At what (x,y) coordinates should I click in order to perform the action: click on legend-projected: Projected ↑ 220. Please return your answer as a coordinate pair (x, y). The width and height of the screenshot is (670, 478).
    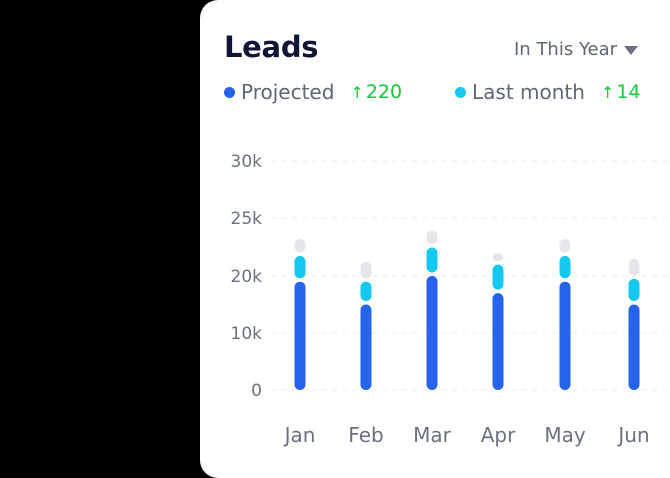
    Looking at the image, I should click on (313, 92).